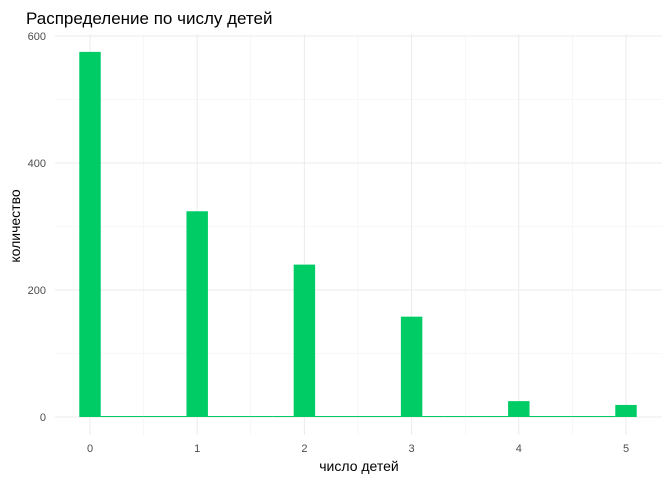 The image size is (672, 480). I want to click on y-tick-label: 400, so click(37, 164).